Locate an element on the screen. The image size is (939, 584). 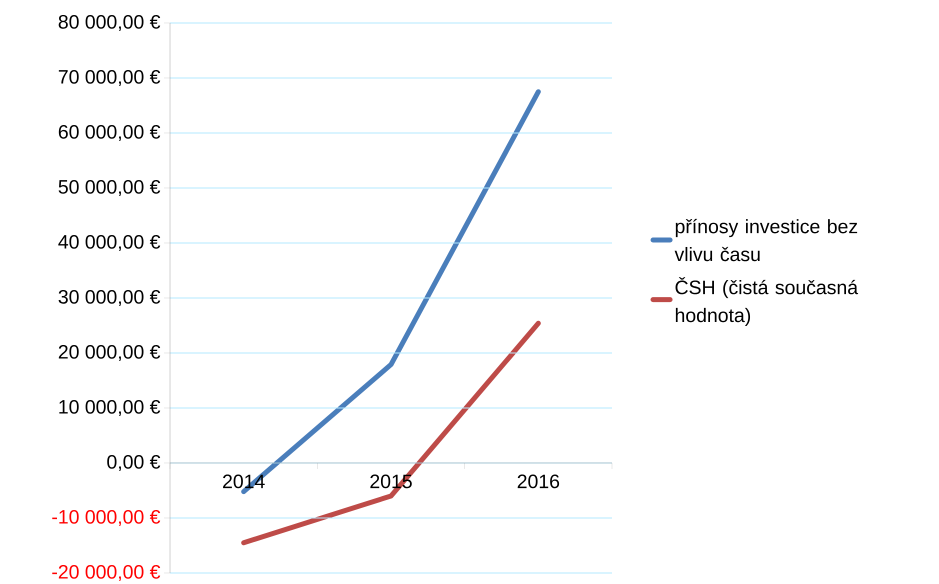
legend-label: ČSH (čistá současná hodnota) is located at coordinates (767, 301).